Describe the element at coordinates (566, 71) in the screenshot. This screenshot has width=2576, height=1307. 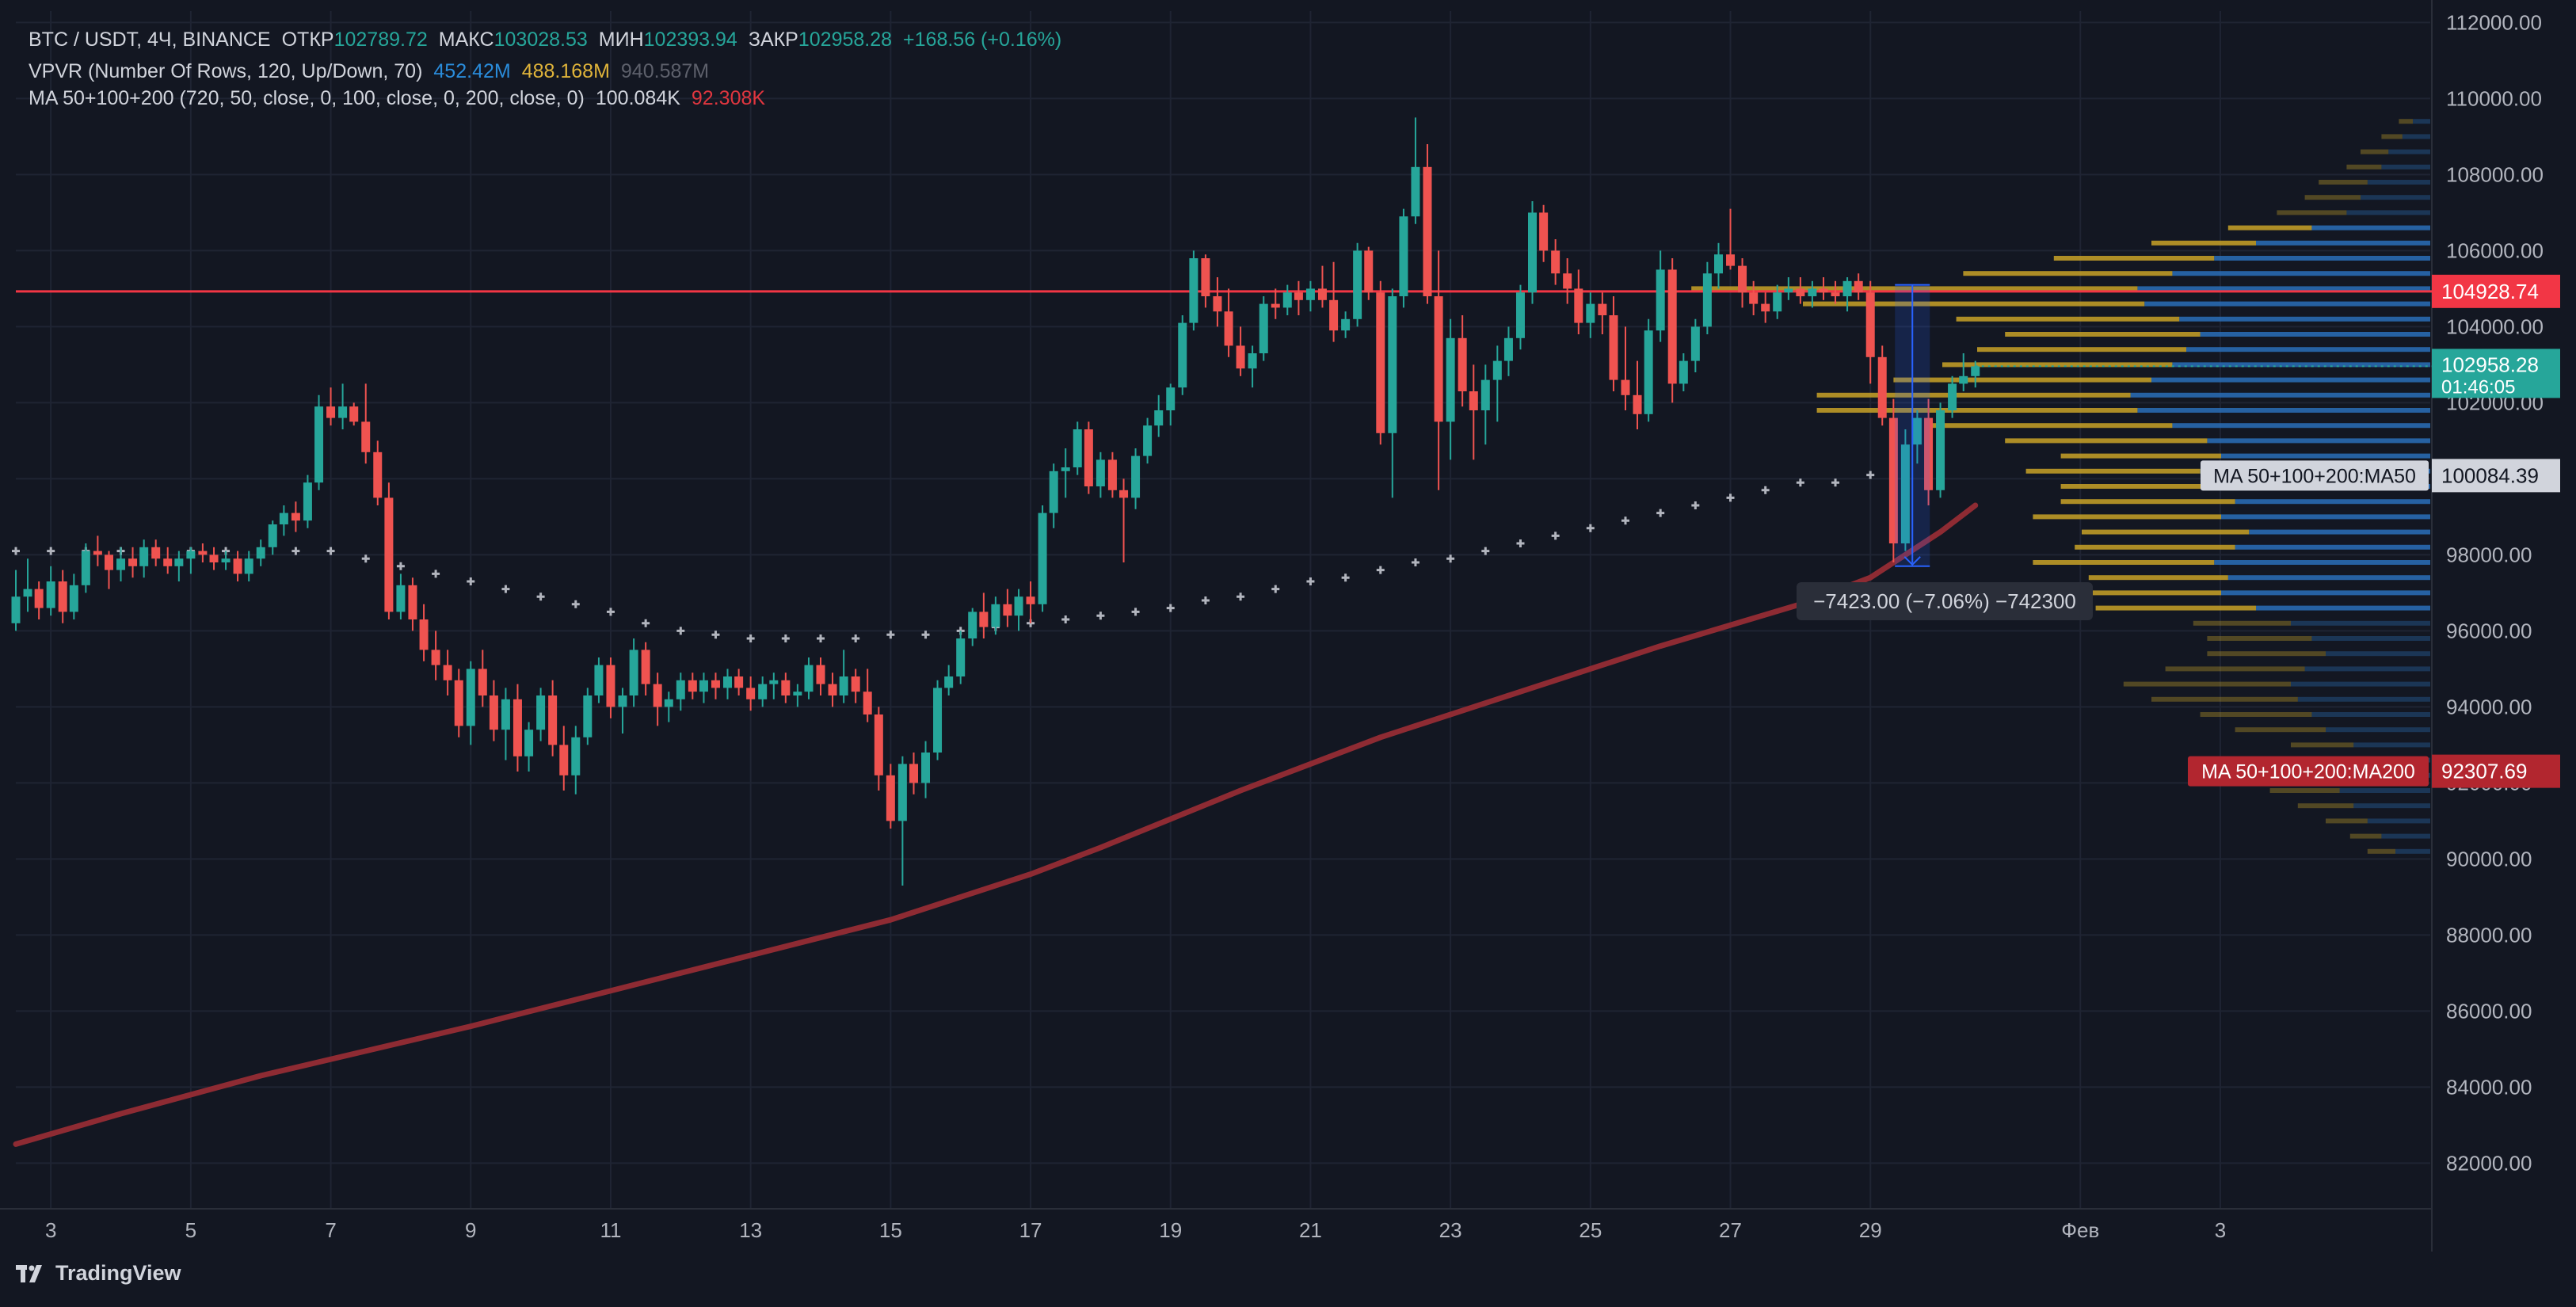
I see `legend-vpvr-down: 488.168M` at that location.